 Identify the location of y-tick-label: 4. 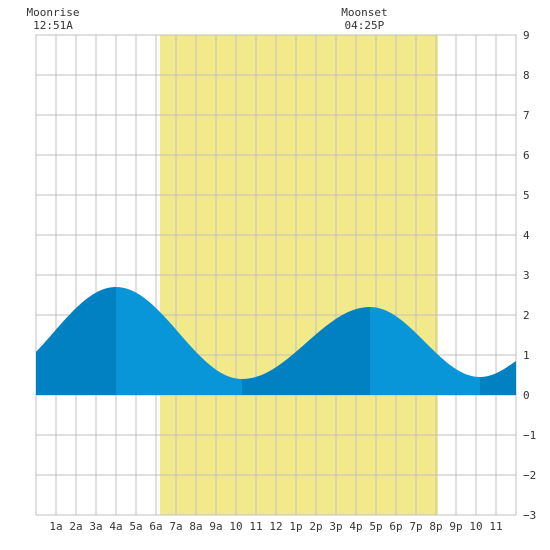
(526, 235).